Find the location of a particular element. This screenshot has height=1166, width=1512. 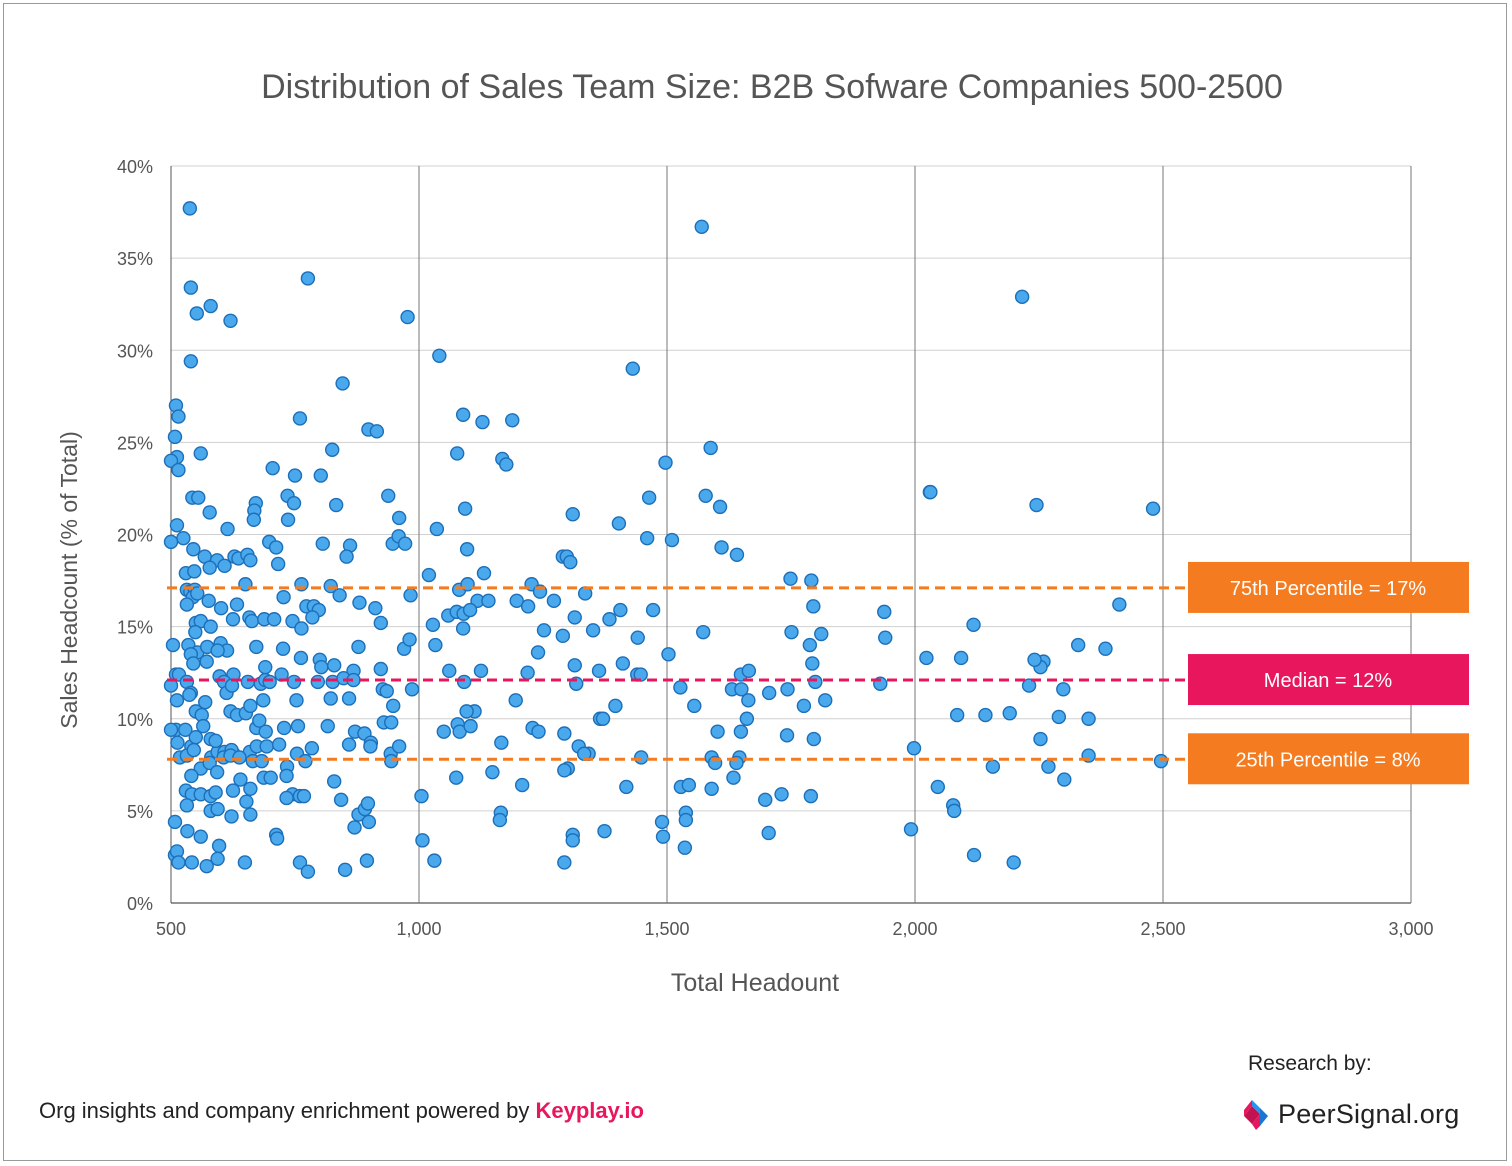

reference-label: 25th Percentile = 8% is located at coordinates (1327, 760).